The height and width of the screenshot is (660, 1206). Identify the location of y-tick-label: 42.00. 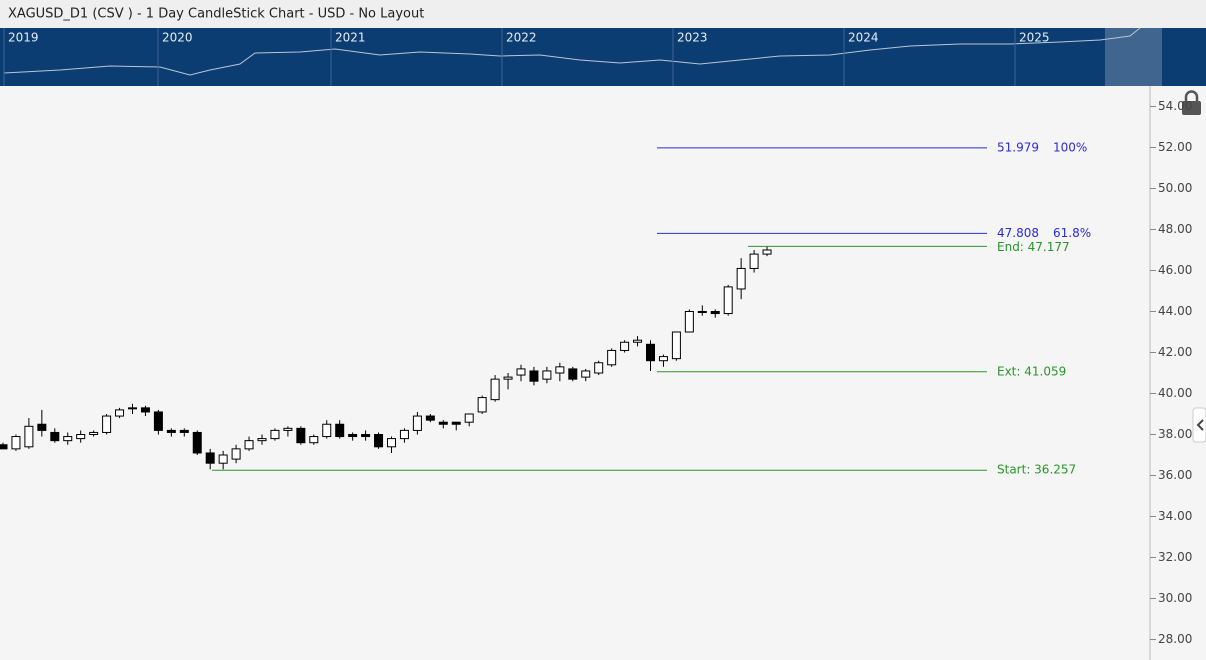
(1175, 352).